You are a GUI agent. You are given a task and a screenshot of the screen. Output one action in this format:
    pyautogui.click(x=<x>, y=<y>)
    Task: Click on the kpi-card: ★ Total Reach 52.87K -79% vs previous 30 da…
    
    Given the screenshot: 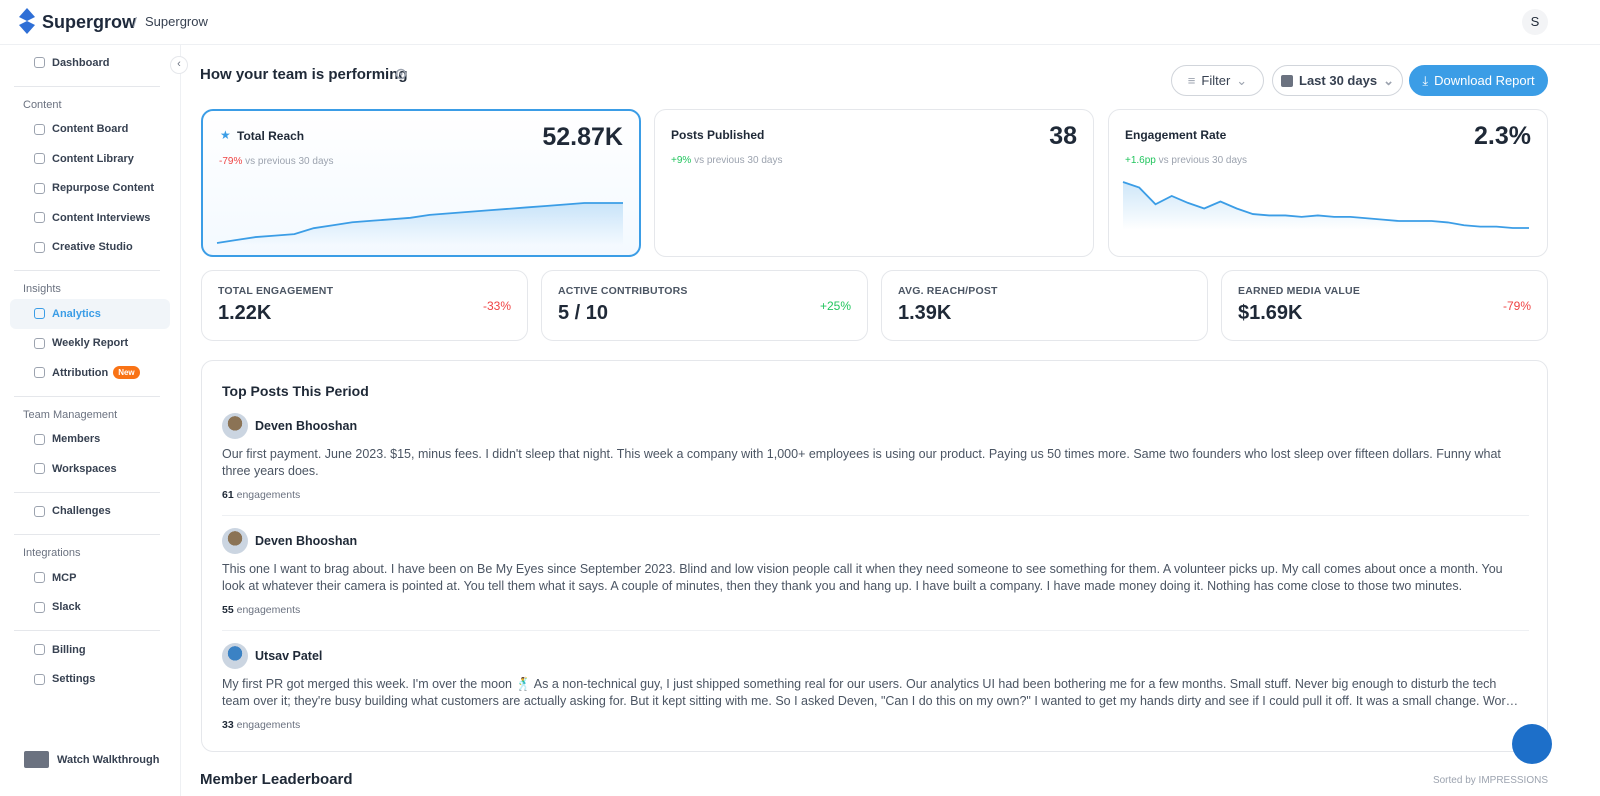 What is the action you would take?
    pyautogui.click(x=421, y=183)
    